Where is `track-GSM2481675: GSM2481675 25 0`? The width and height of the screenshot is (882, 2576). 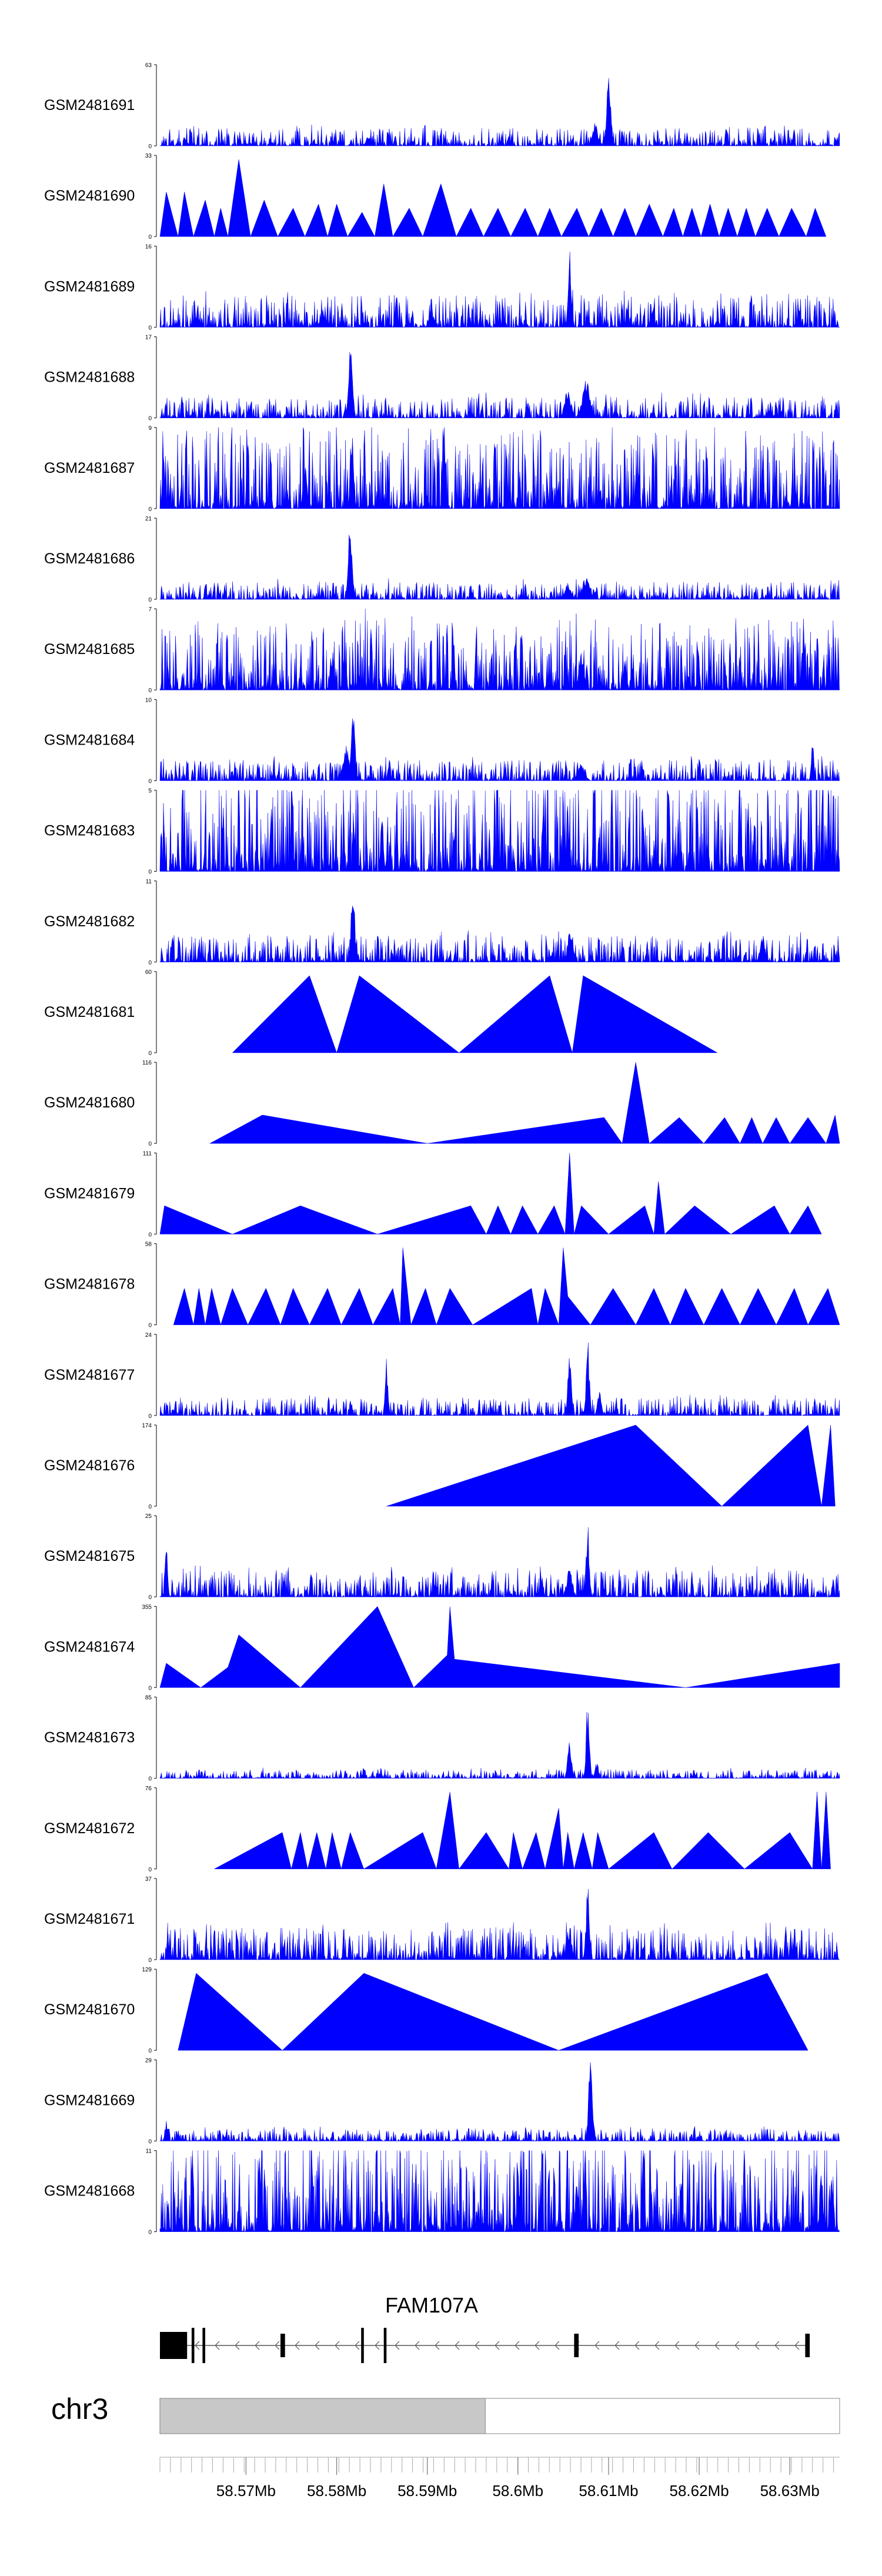 track-GSM2481675: GSM2481675 25 0 is located at coordinates (442, 1557).